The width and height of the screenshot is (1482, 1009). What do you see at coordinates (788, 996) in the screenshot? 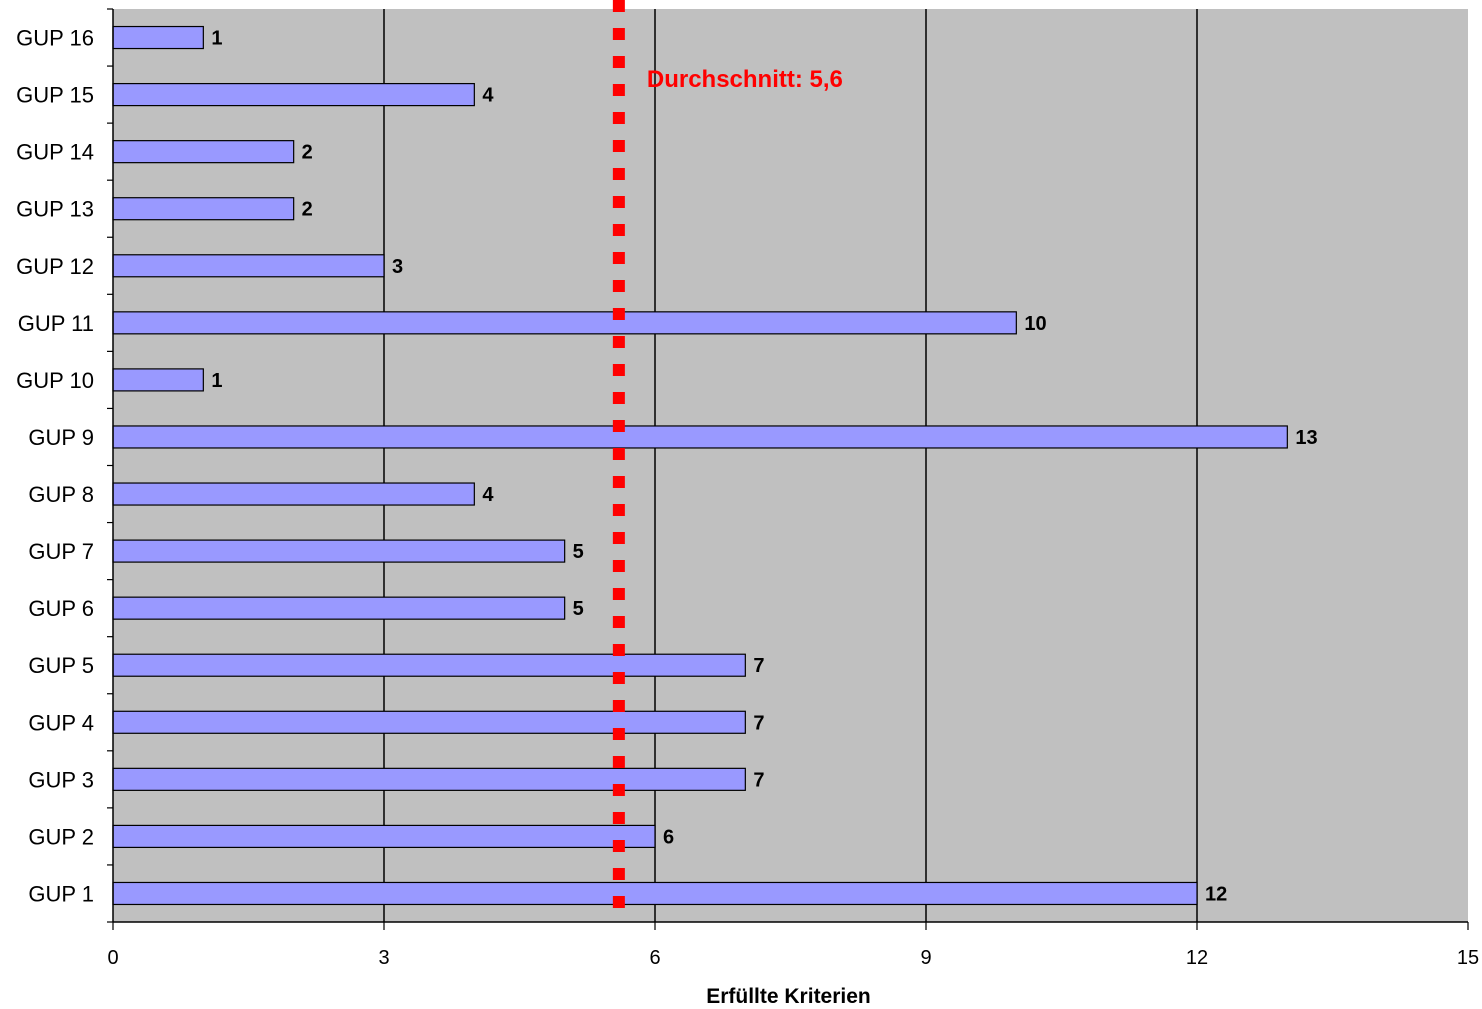
I see `x-axis-title: Erfüllte Kriterien` at bounding box center [788, 996].